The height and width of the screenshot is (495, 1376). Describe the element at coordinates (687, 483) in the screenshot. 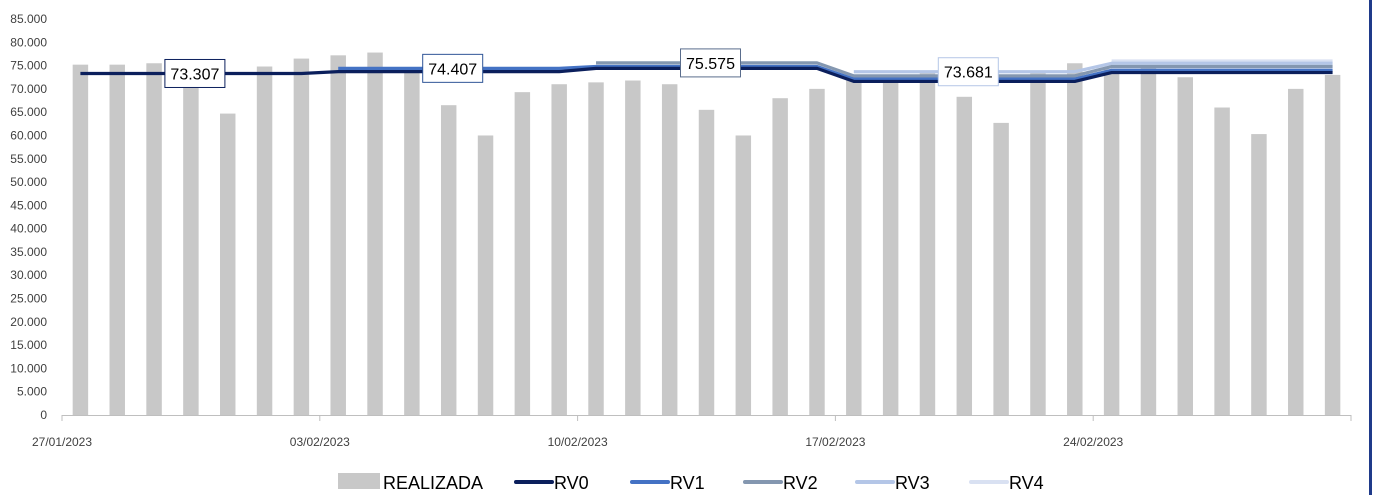

I see `legend-label: RV1` at that location.